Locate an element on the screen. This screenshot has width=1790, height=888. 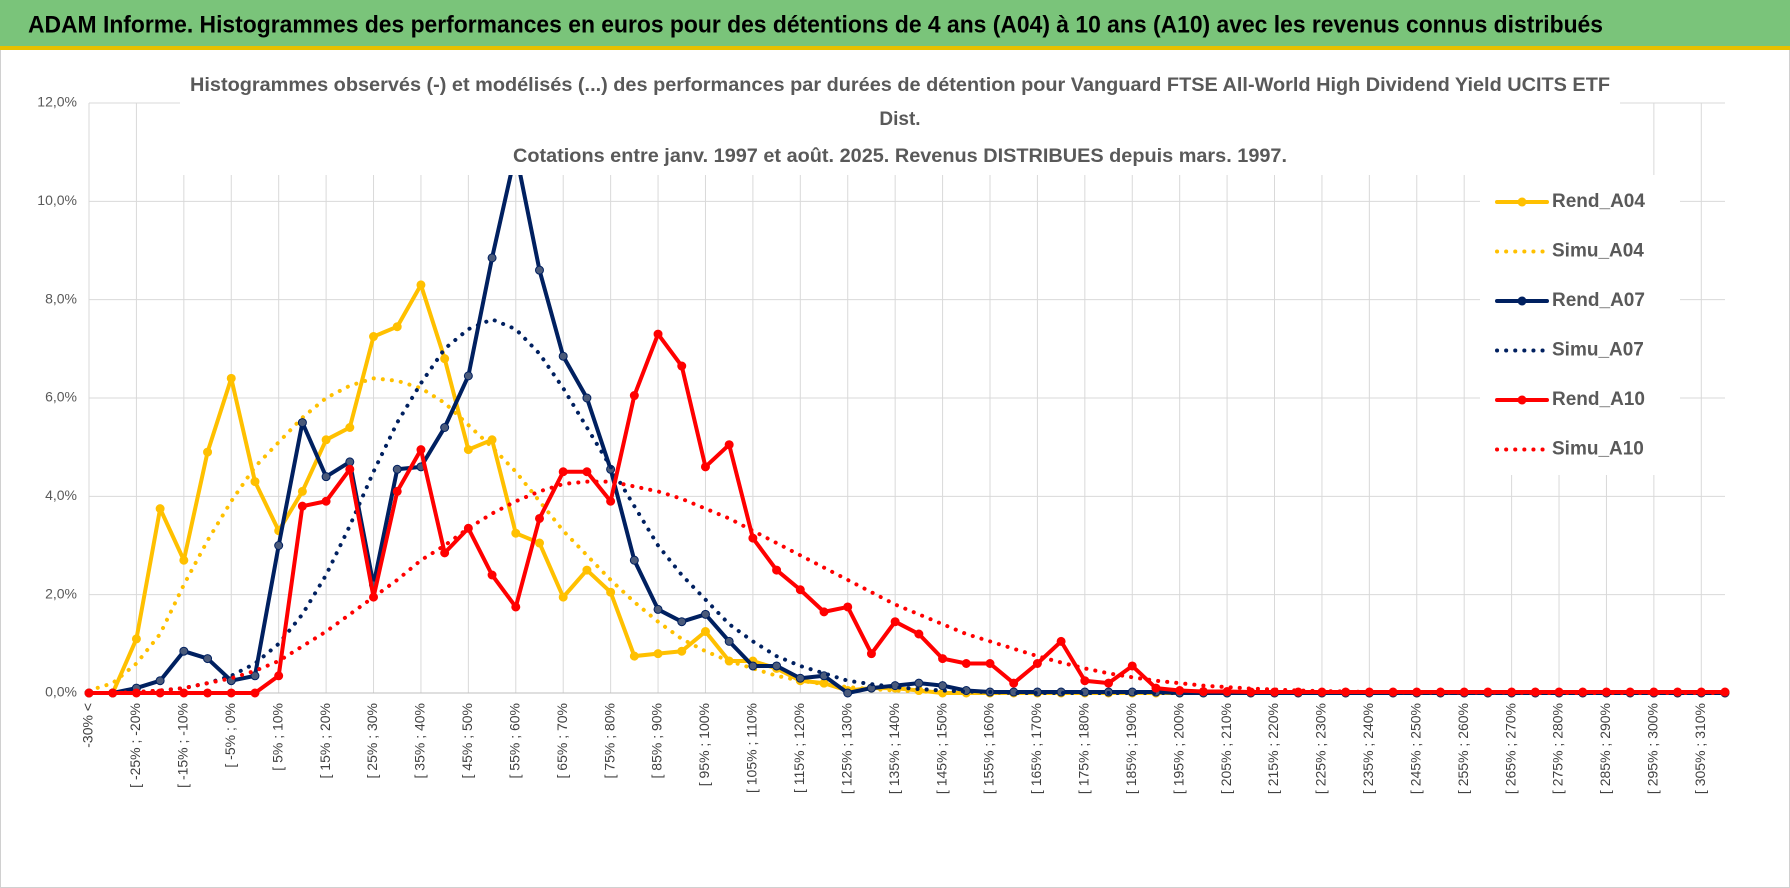
title-backdrop is located at coordinates (900, 122).